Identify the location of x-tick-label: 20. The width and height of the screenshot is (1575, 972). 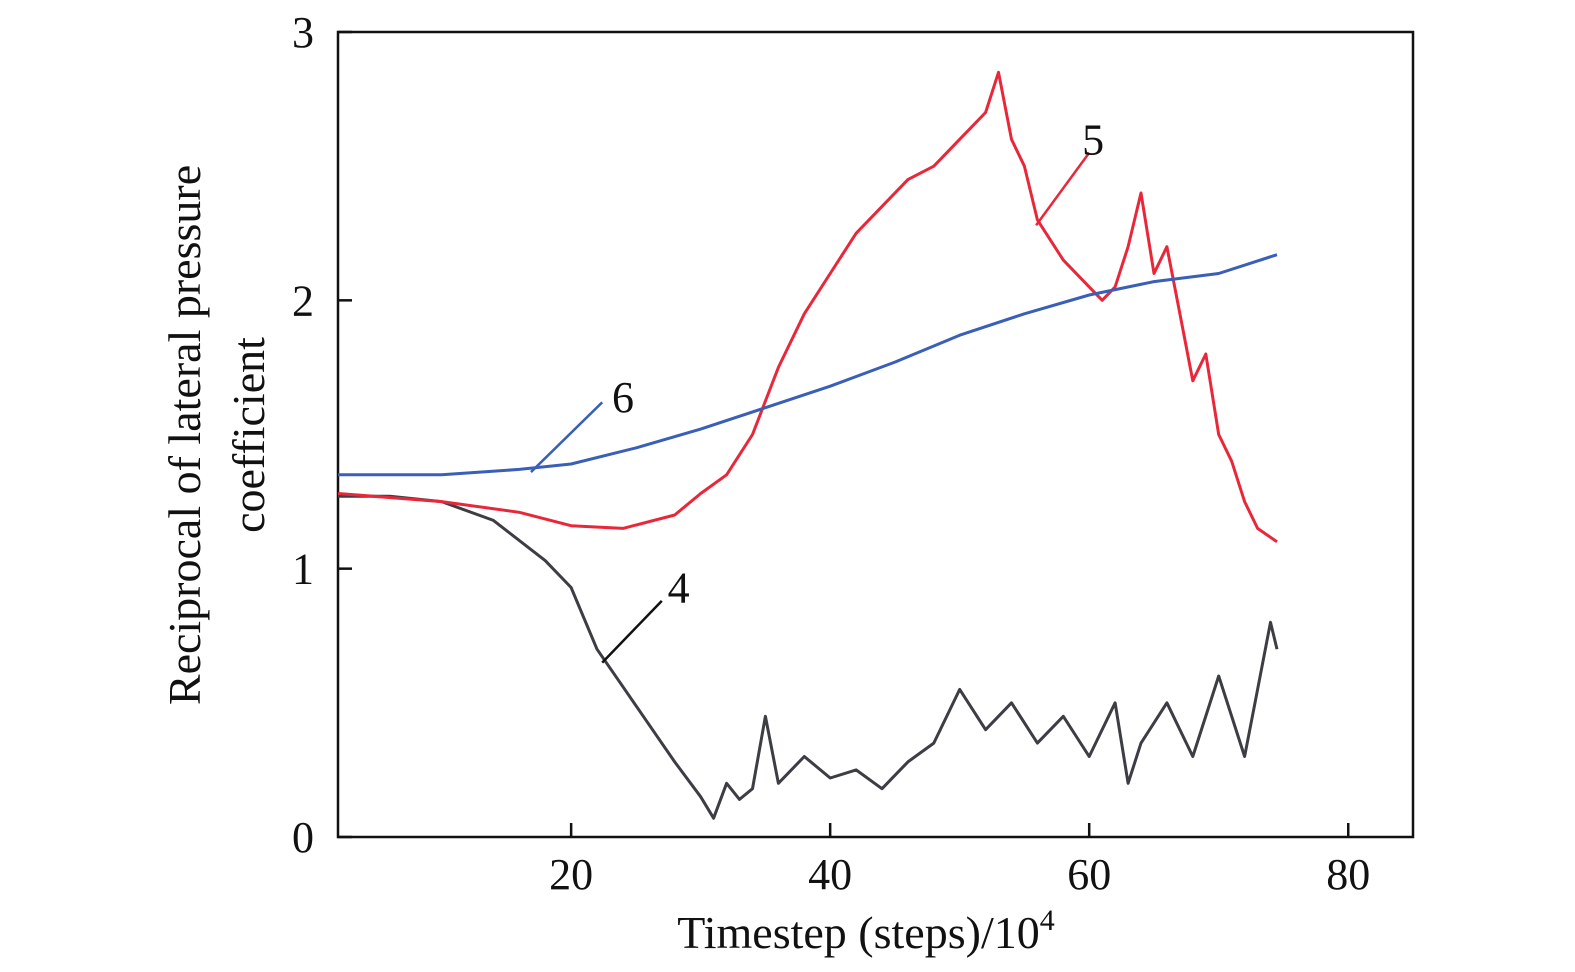
(571, 874).